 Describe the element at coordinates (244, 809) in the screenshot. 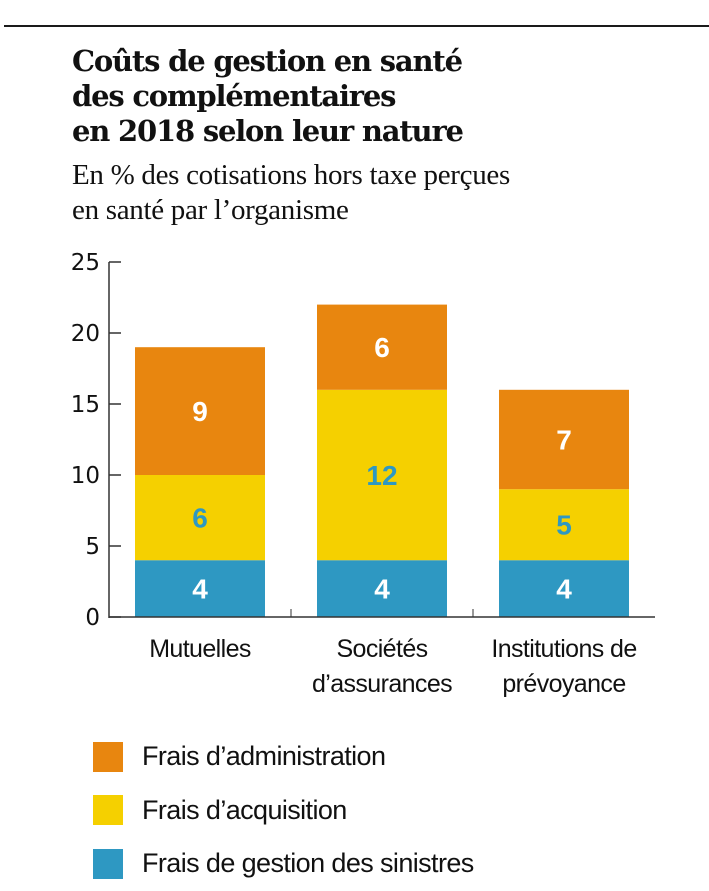

I see `legend-label: Frais d’acquisition` at that location.